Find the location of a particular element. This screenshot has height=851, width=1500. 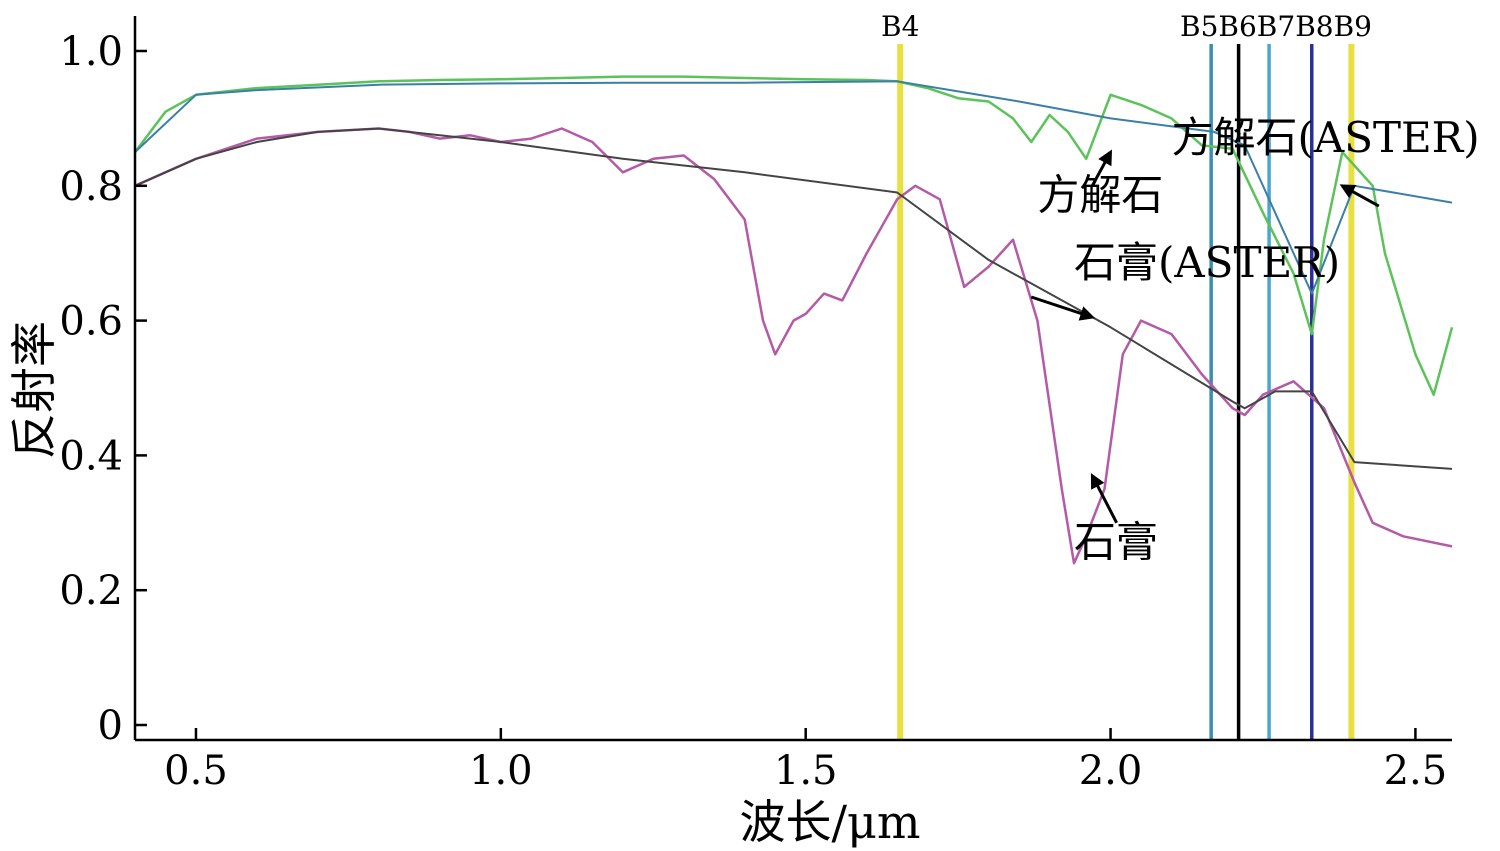

band-header-label: B5B6B7B8B9 is located at coordinates (1276, 26).